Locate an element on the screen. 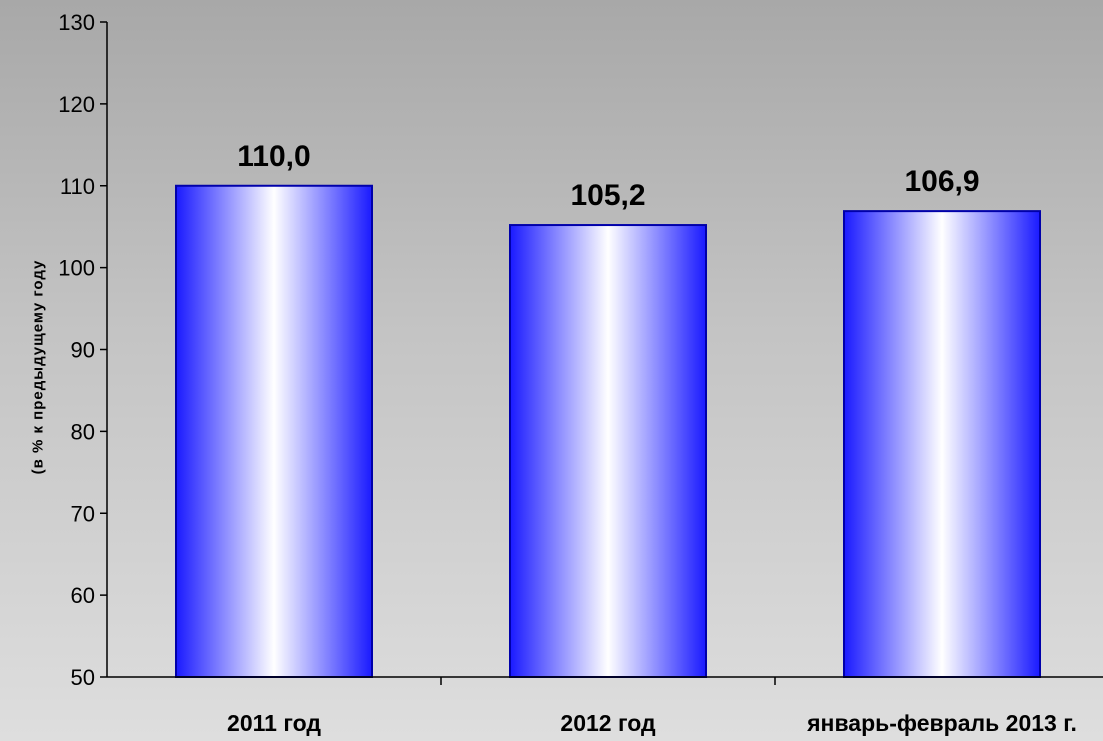 The height and width of the screenshot is (741, 1103). y-tick-label-60: 60 is located at coordinates (83, 595).